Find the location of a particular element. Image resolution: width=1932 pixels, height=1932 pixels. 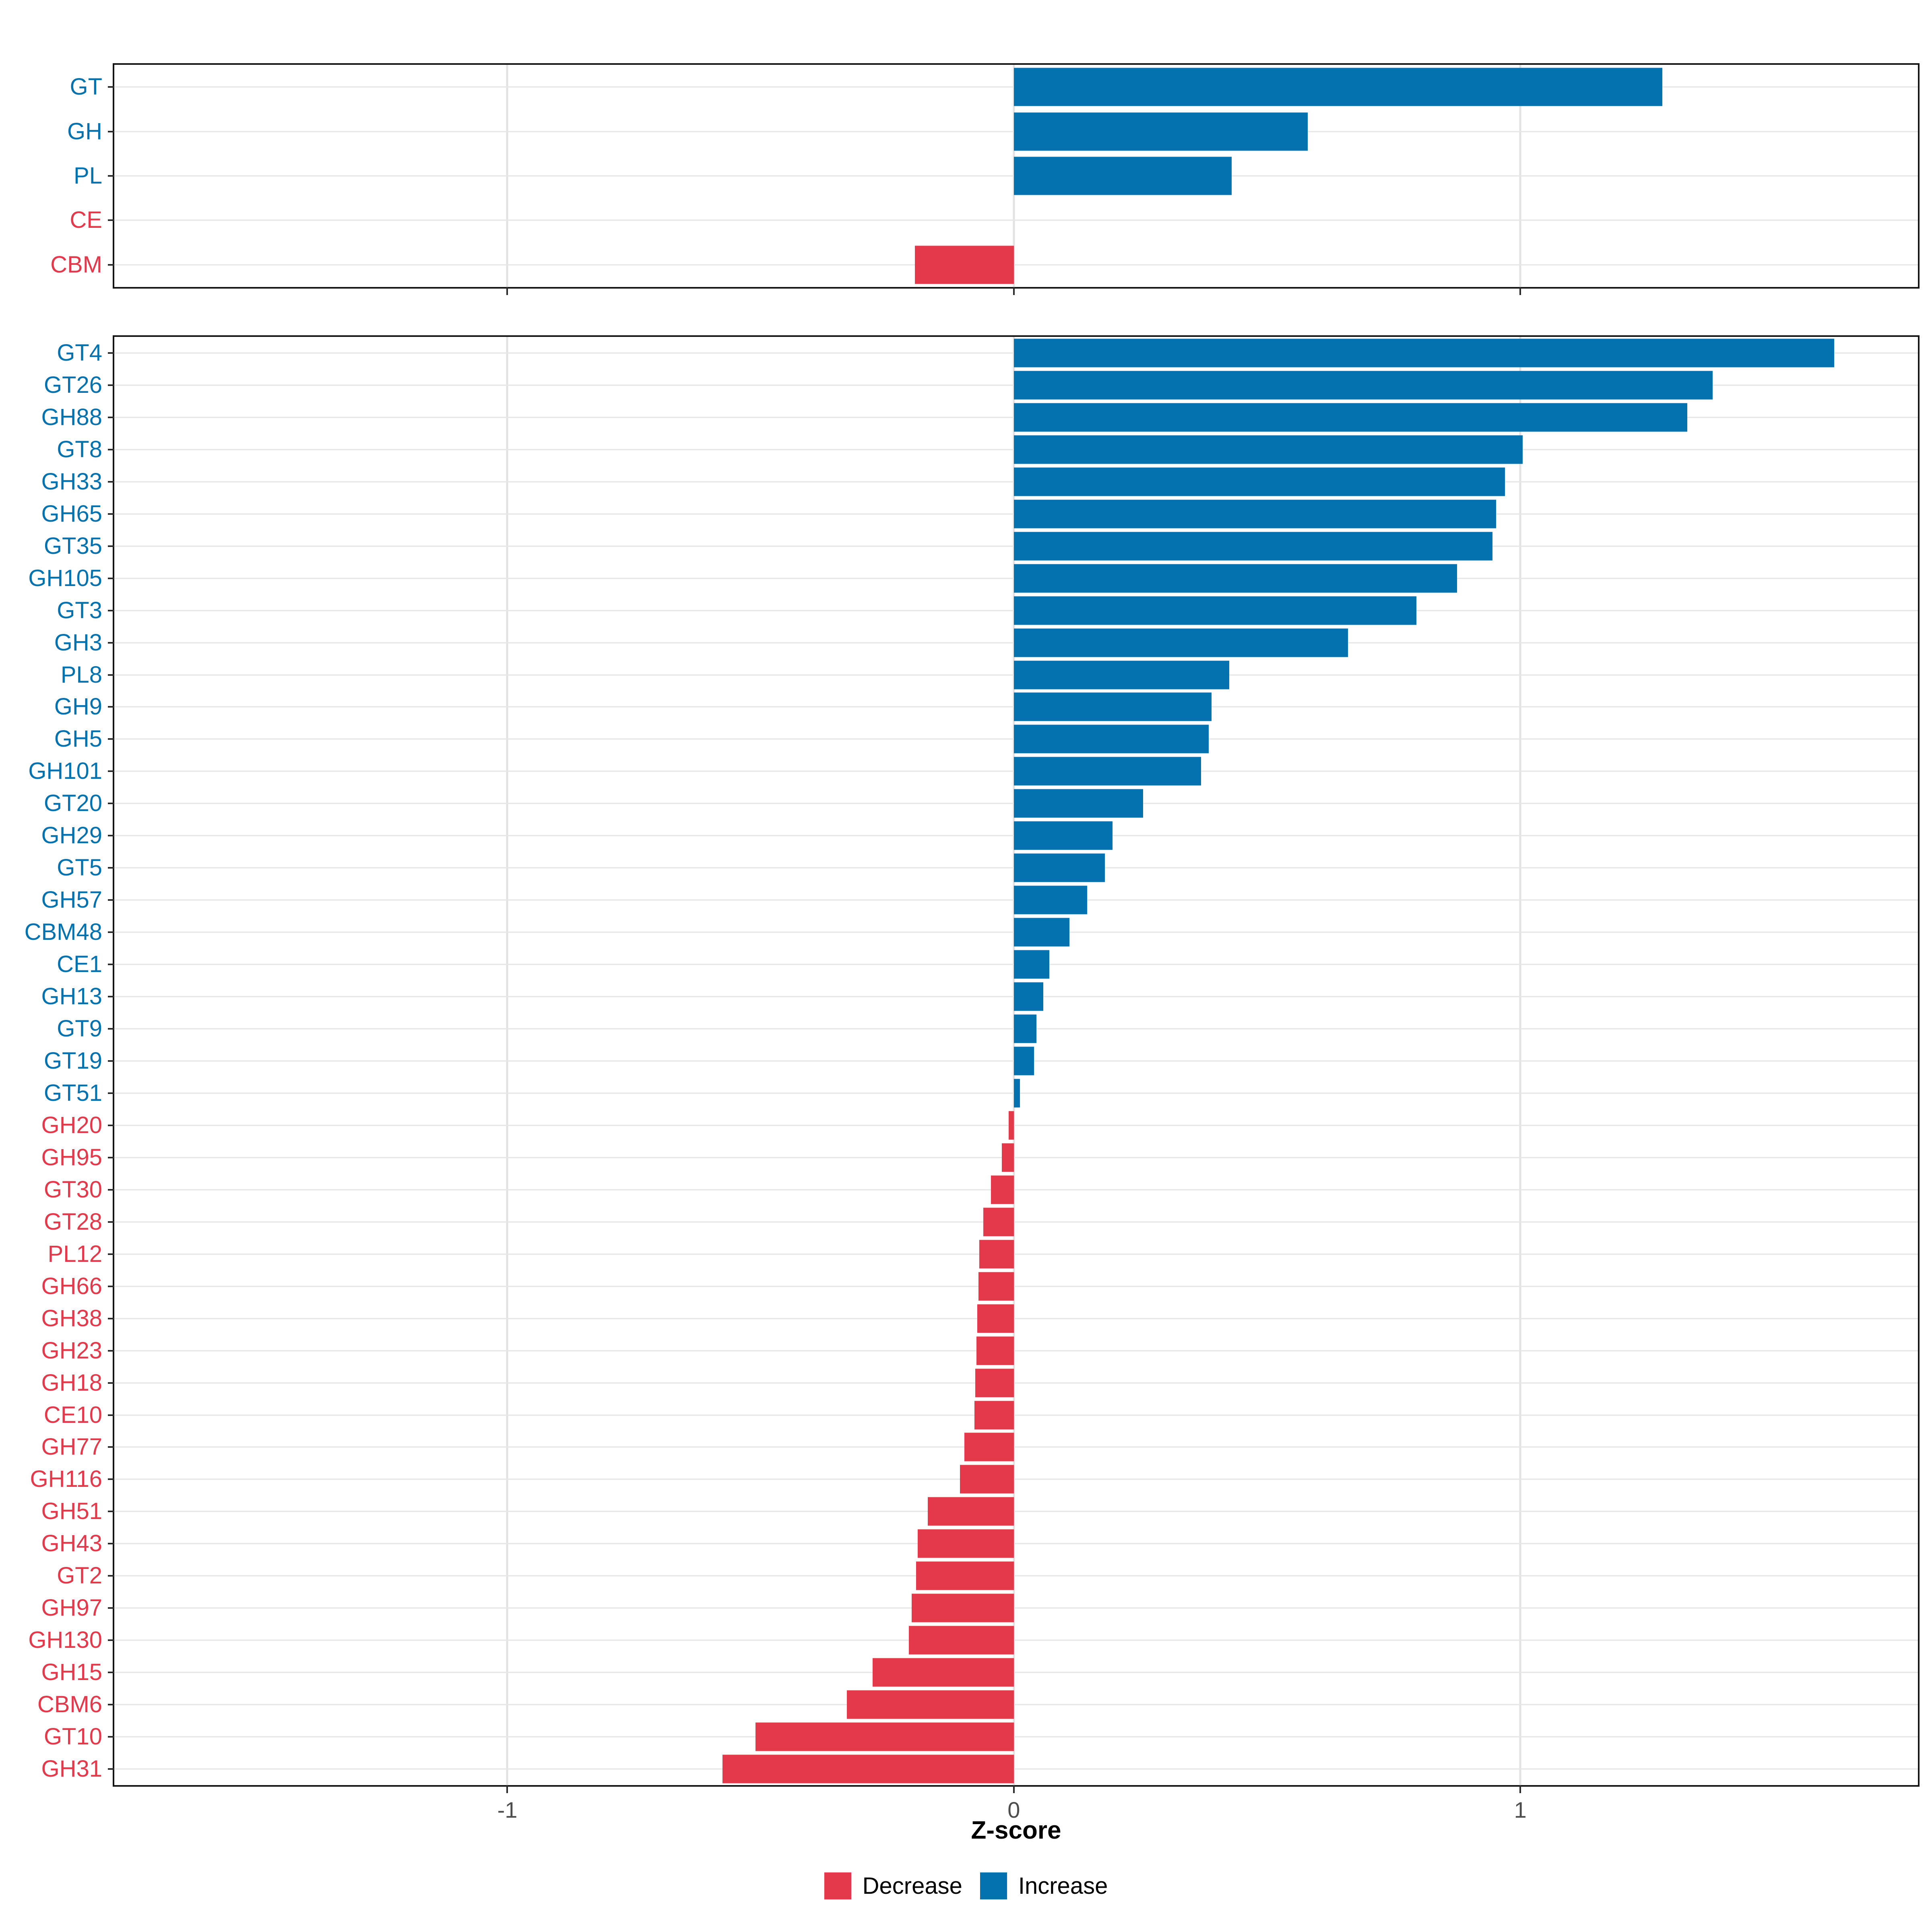

category-label-gt28: GT28 is located at coordinates (72, 1221).